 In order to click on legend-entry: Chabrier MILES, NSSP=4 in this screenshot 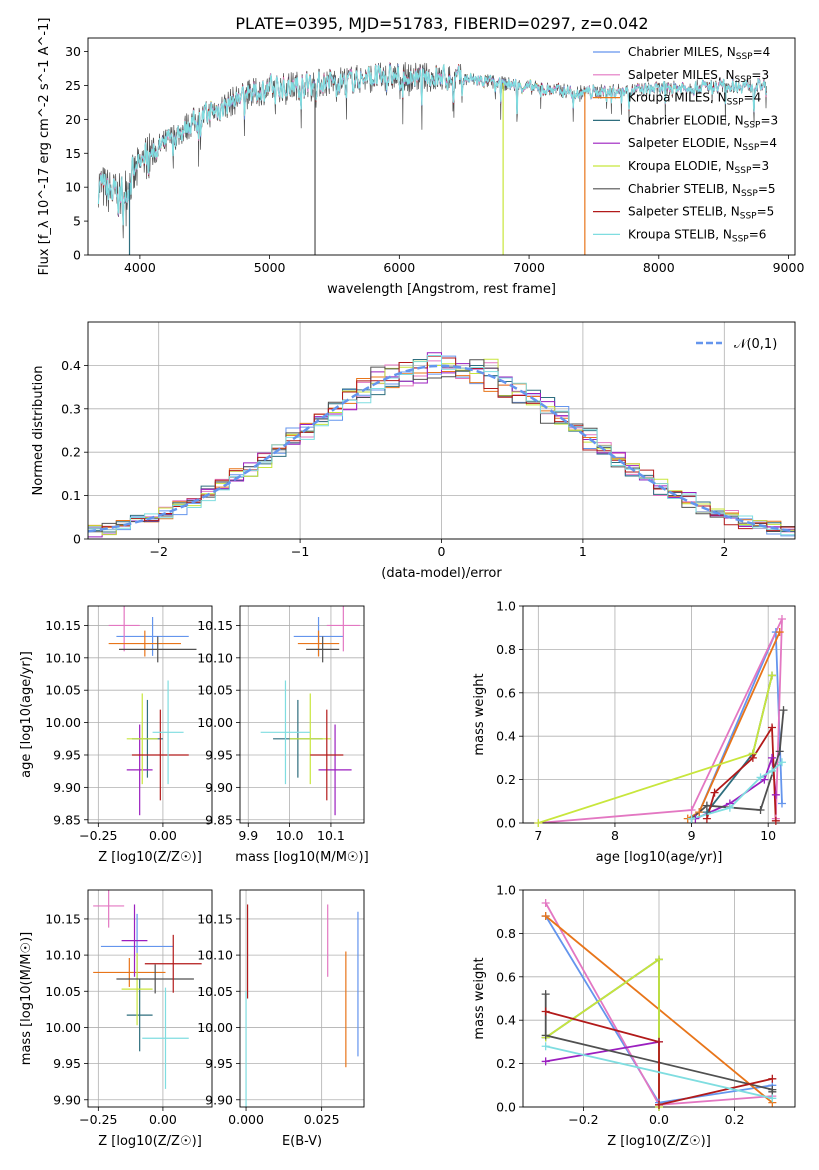, I will do `click(699, 53)`.